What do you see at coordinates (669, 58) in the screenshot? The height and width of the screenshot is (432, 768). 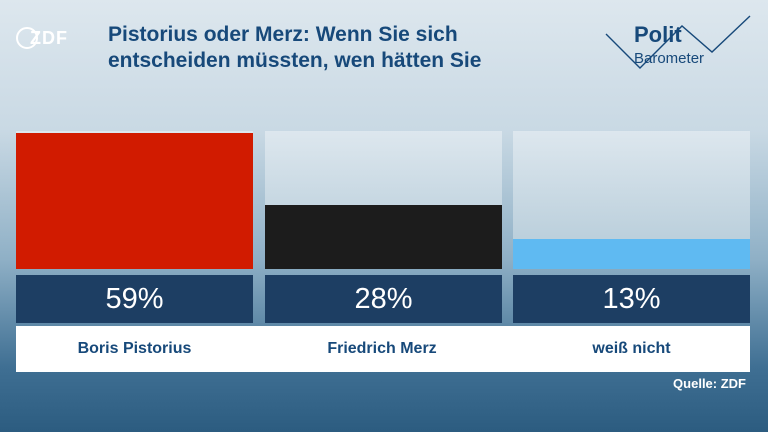 I see `brand-line2: Barometer` at bounding box center [669, 58].